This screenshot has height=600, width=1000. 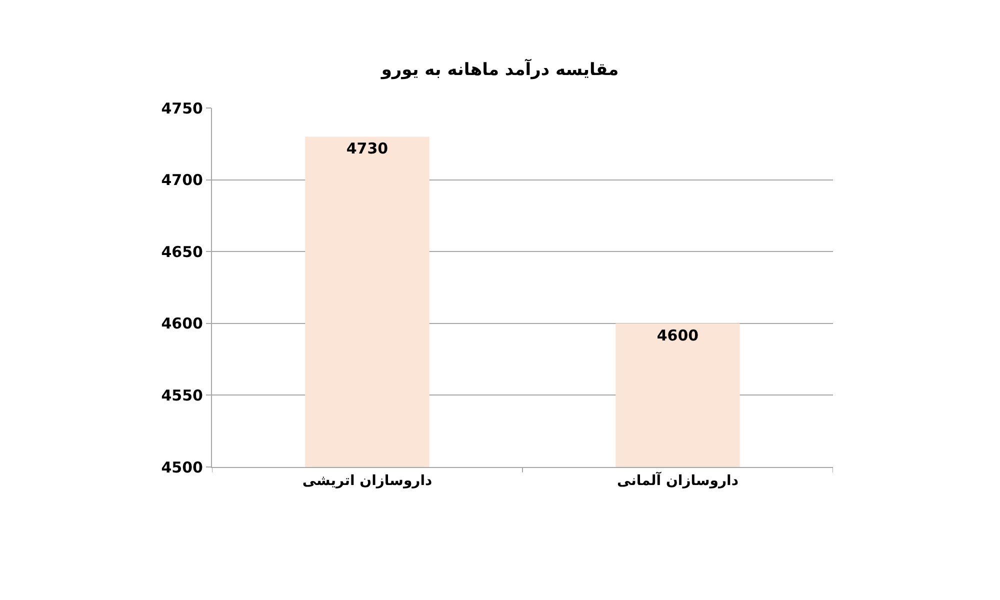 I want to click on y-tick-label: 4650, so click(x=182, y=251).